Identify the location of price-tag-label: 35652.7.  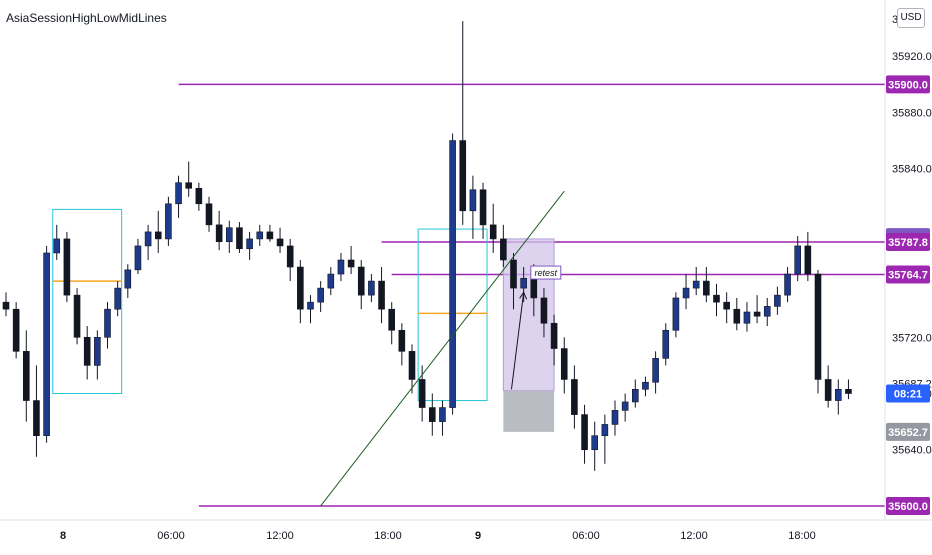
(908, 433).